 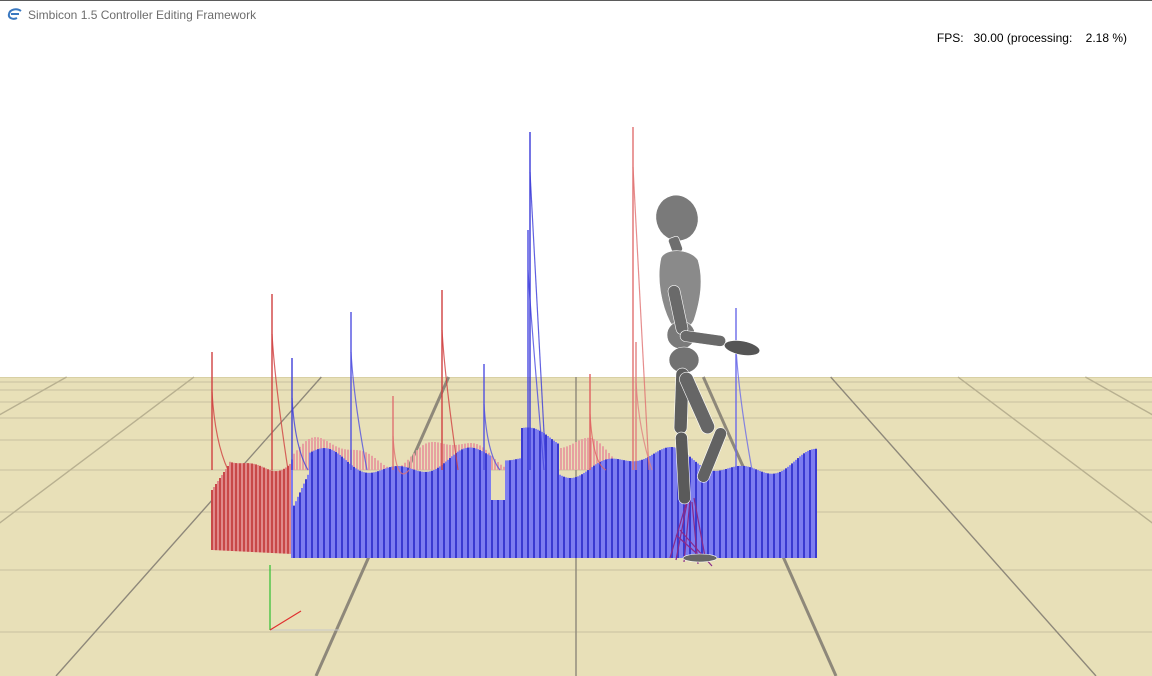 I want to click on fps-readout: FPS: 30.00 (processing: 2.18 %), so click(x=1032, y=38).